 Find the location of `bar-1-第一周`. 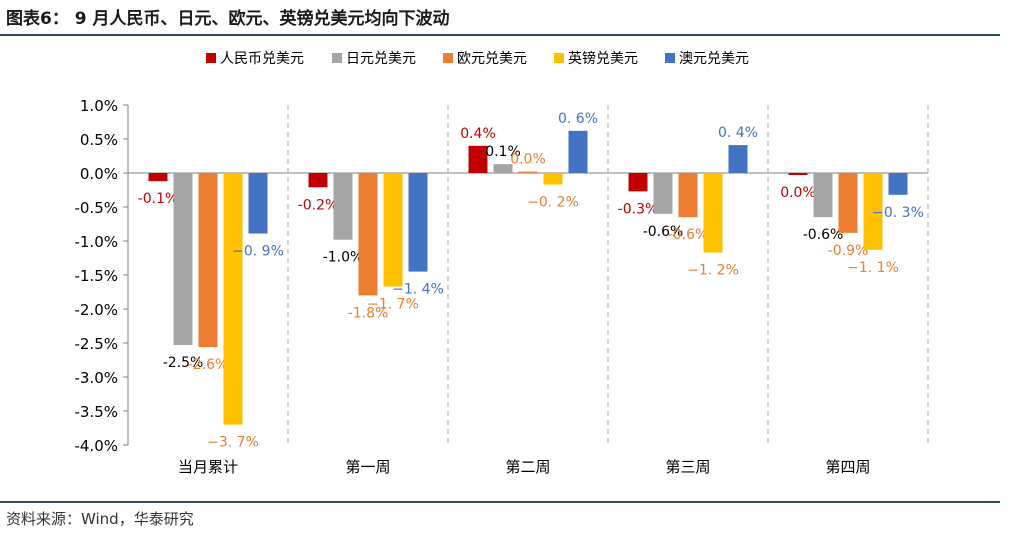

bar-1-第一周 is located at coordinates (318, 180).